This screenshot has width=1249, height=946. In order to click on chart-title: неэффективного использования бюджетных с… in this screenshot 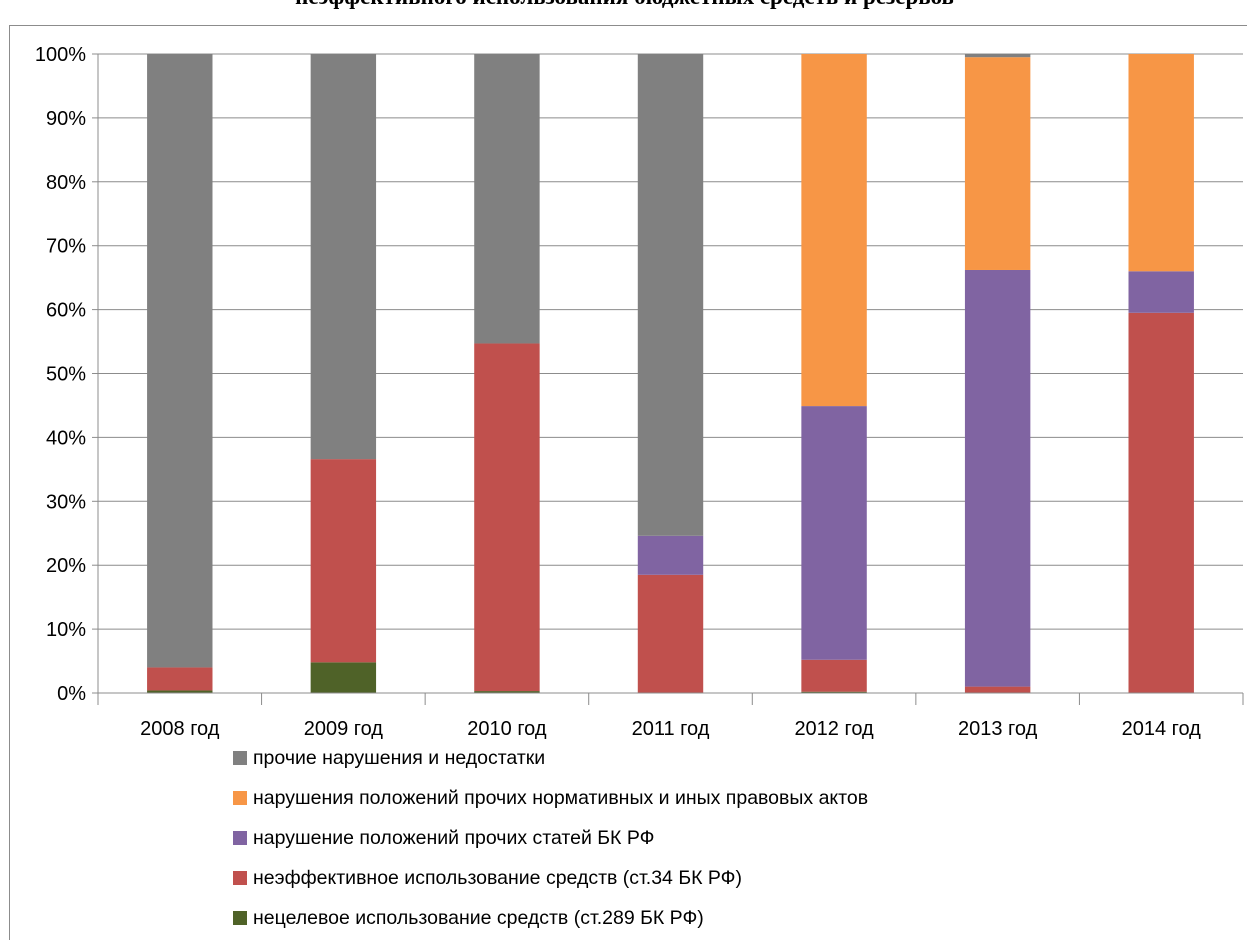, I will do `click(624, 5)`.